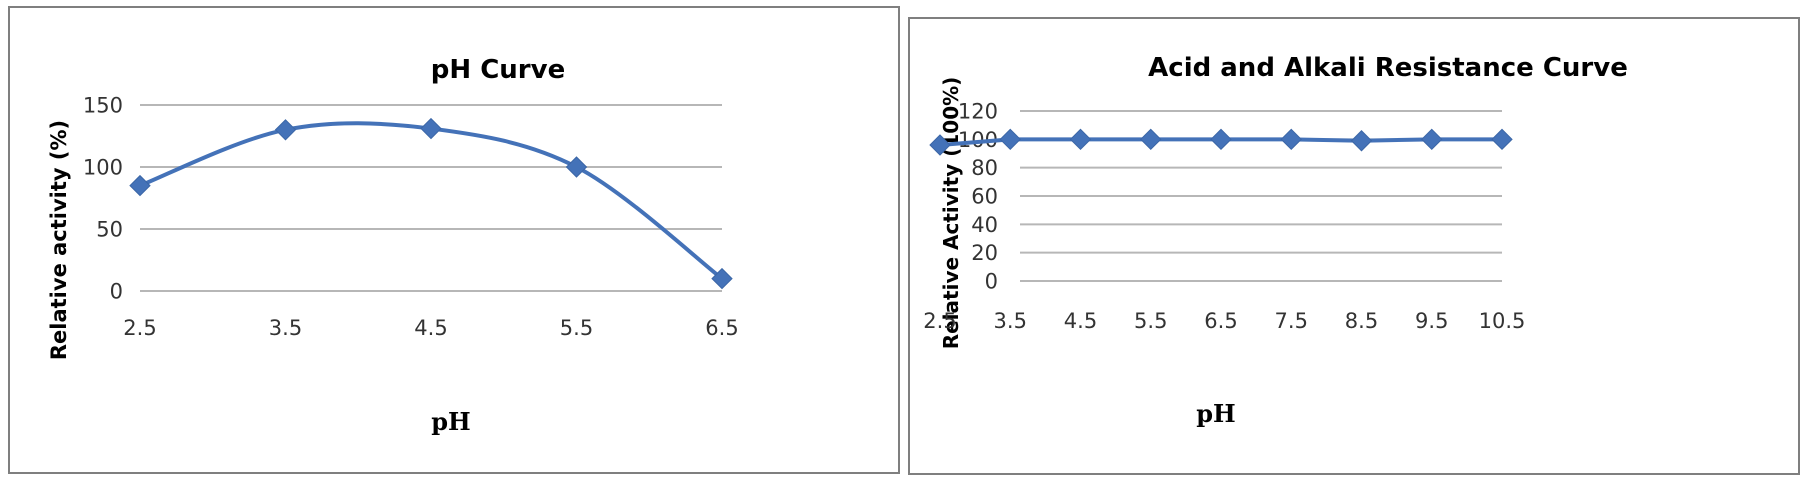 The width and height of the screenshot is (1807, 484). Describe the element at coordinates (978, 112) in the screenshot. I see `y-tick-label: 120` at that location.